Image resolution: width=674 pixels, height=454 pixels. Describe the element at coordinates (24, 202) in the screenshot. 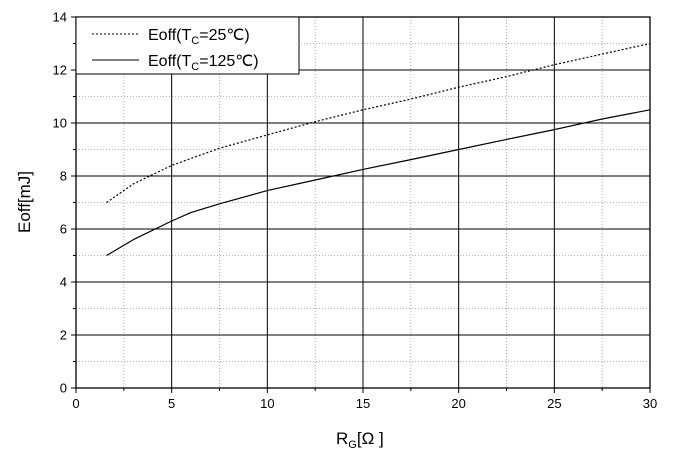

I see `y-axis-title: Eoff[mJ]` at that location.